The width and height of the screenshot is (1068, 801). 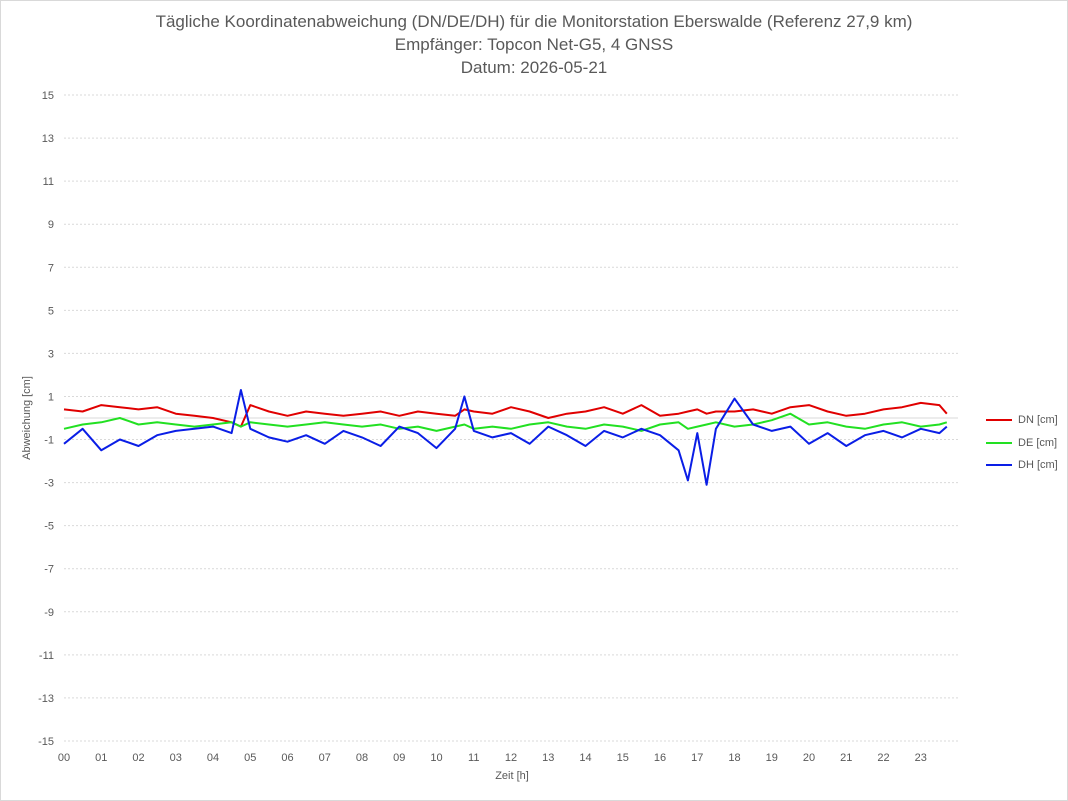 What do you see at coordinates (999, 465) in the screenshot?
I see `legend-swatch-dh` at bounding box center [999, 465].